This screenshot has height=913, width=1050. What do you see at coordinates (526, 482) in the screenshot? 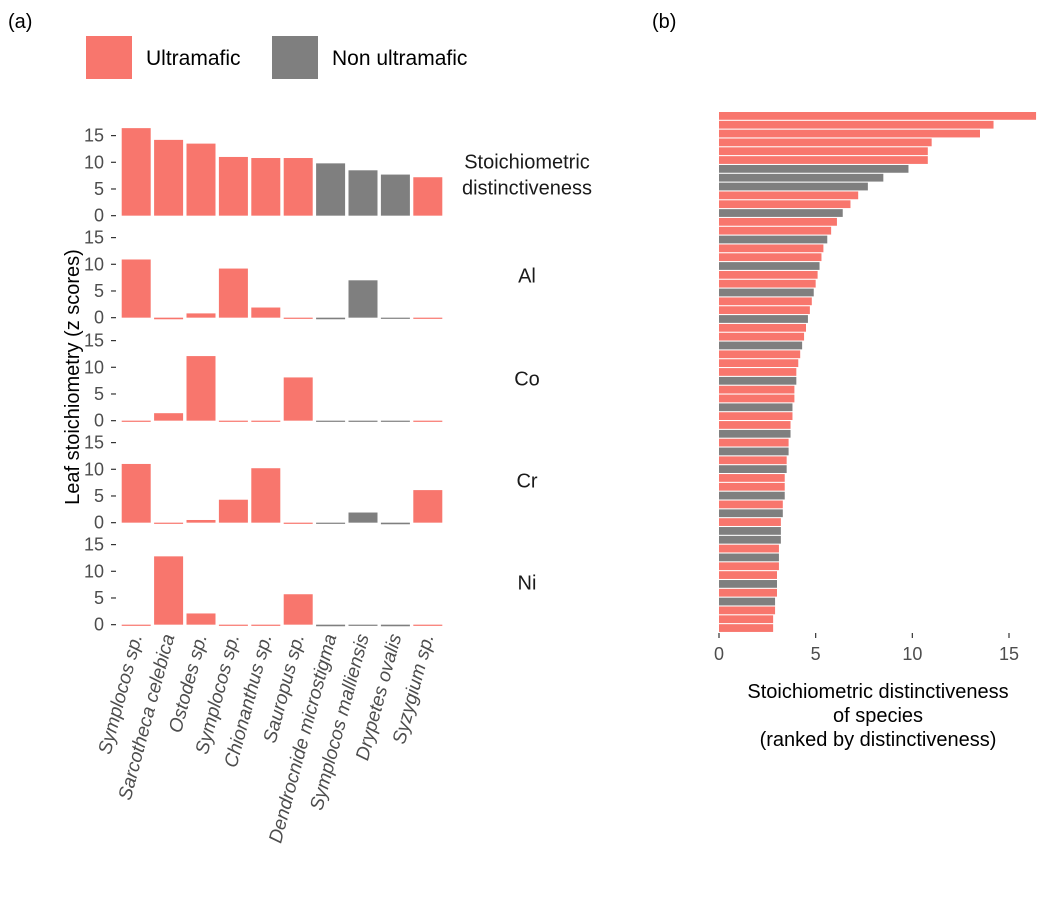
I see `facet-label: Cr` at bounding box center [526, 482].